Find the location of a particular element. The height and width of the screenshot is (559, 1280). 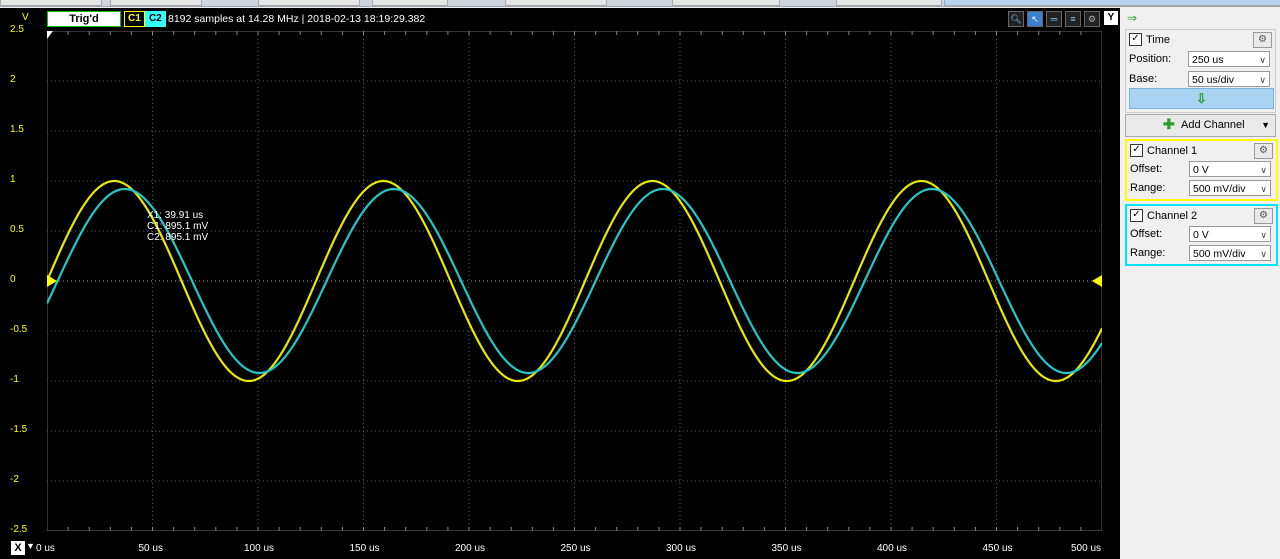

x-tick-label: 400 us is located at coordinates (892, 548).